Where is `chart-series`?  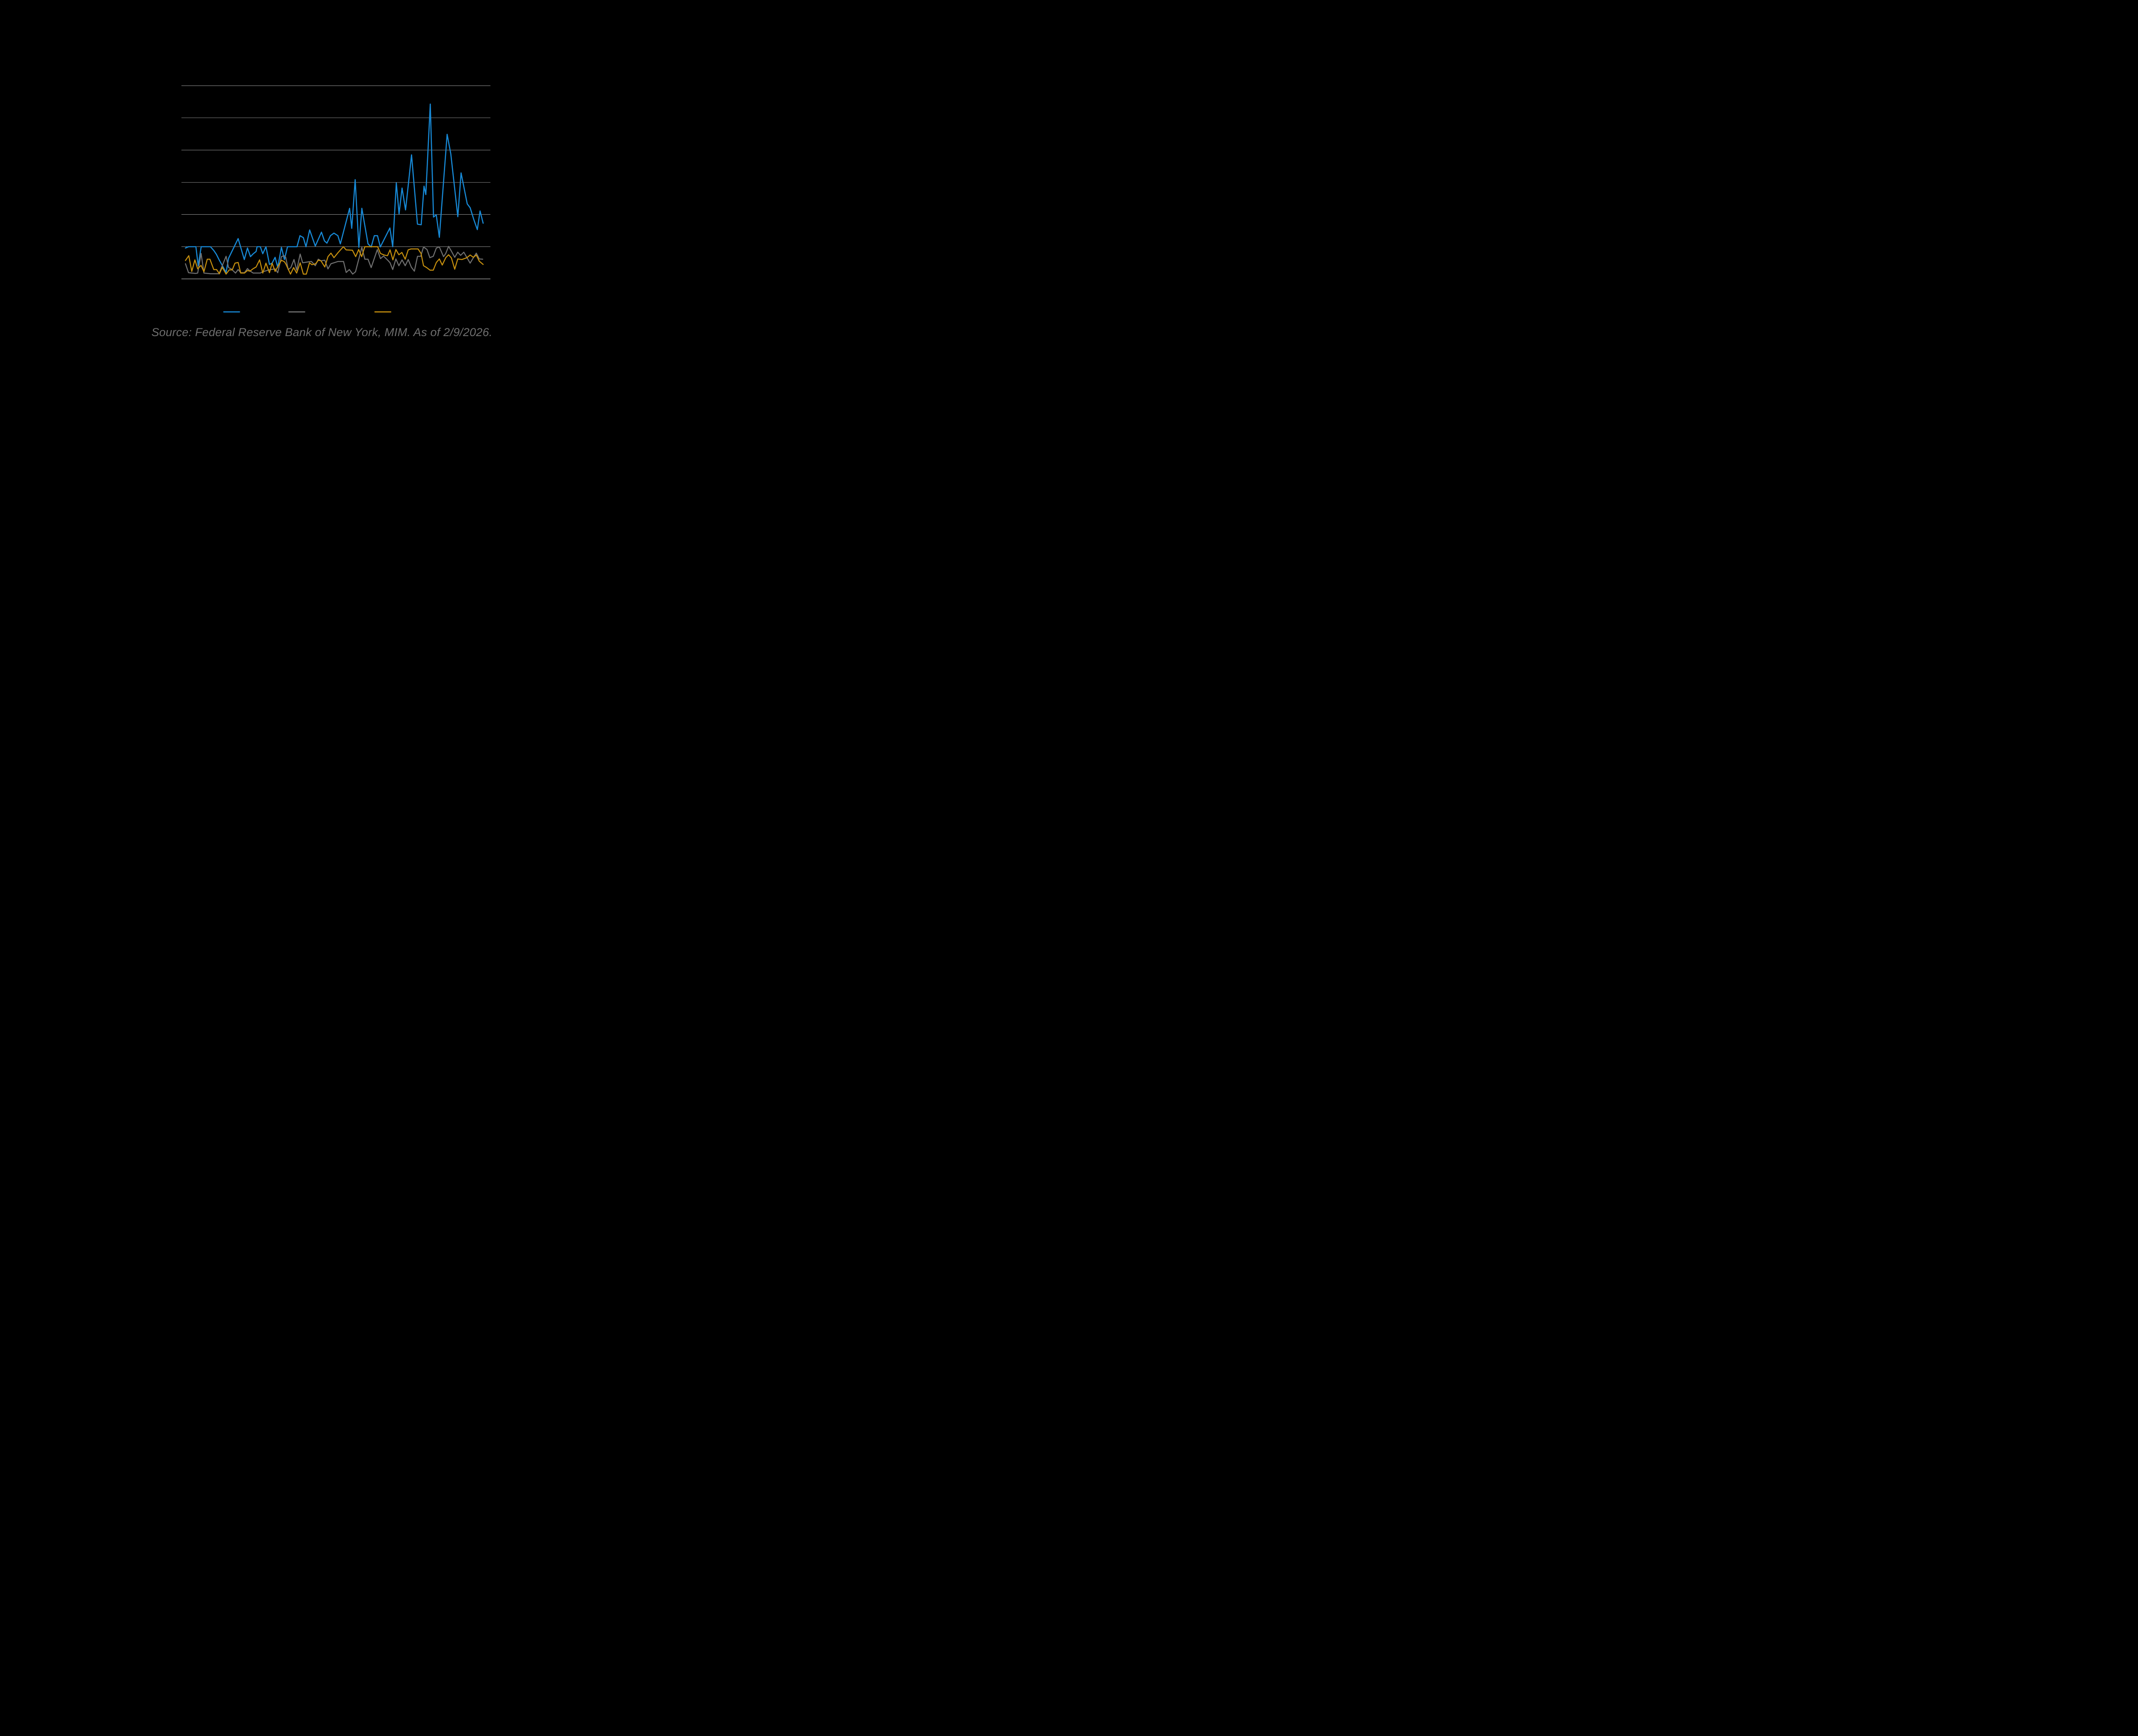
chart-series is located at coordinates (334, 189).